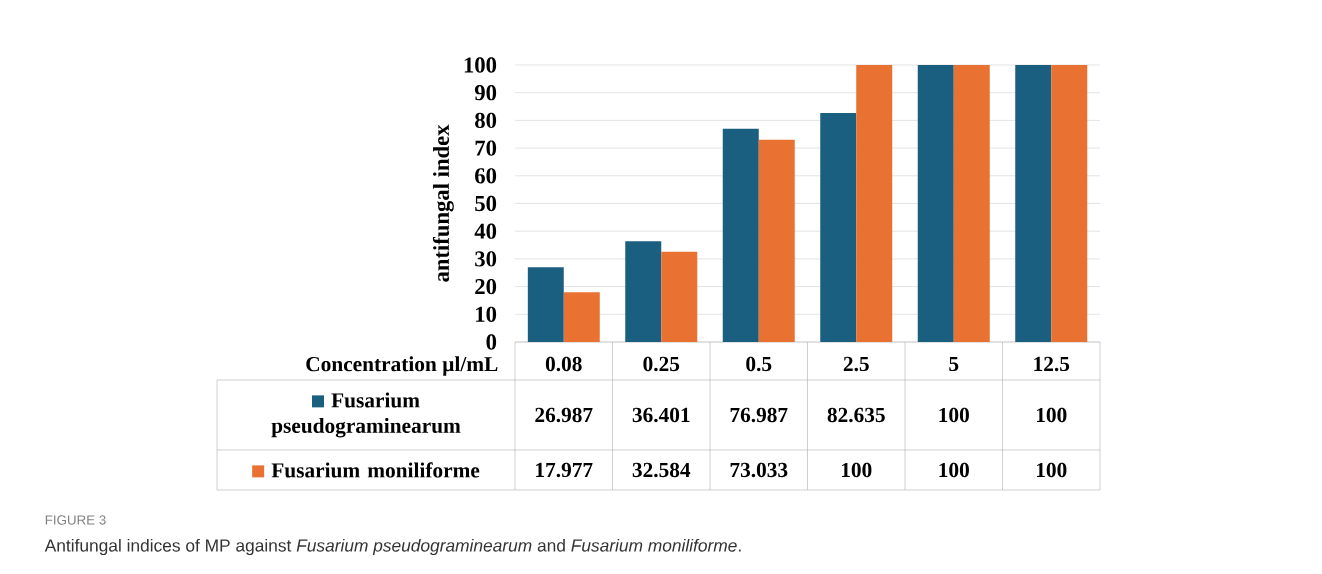  I want to click on y-tick-label: 90, so click(485, 93).